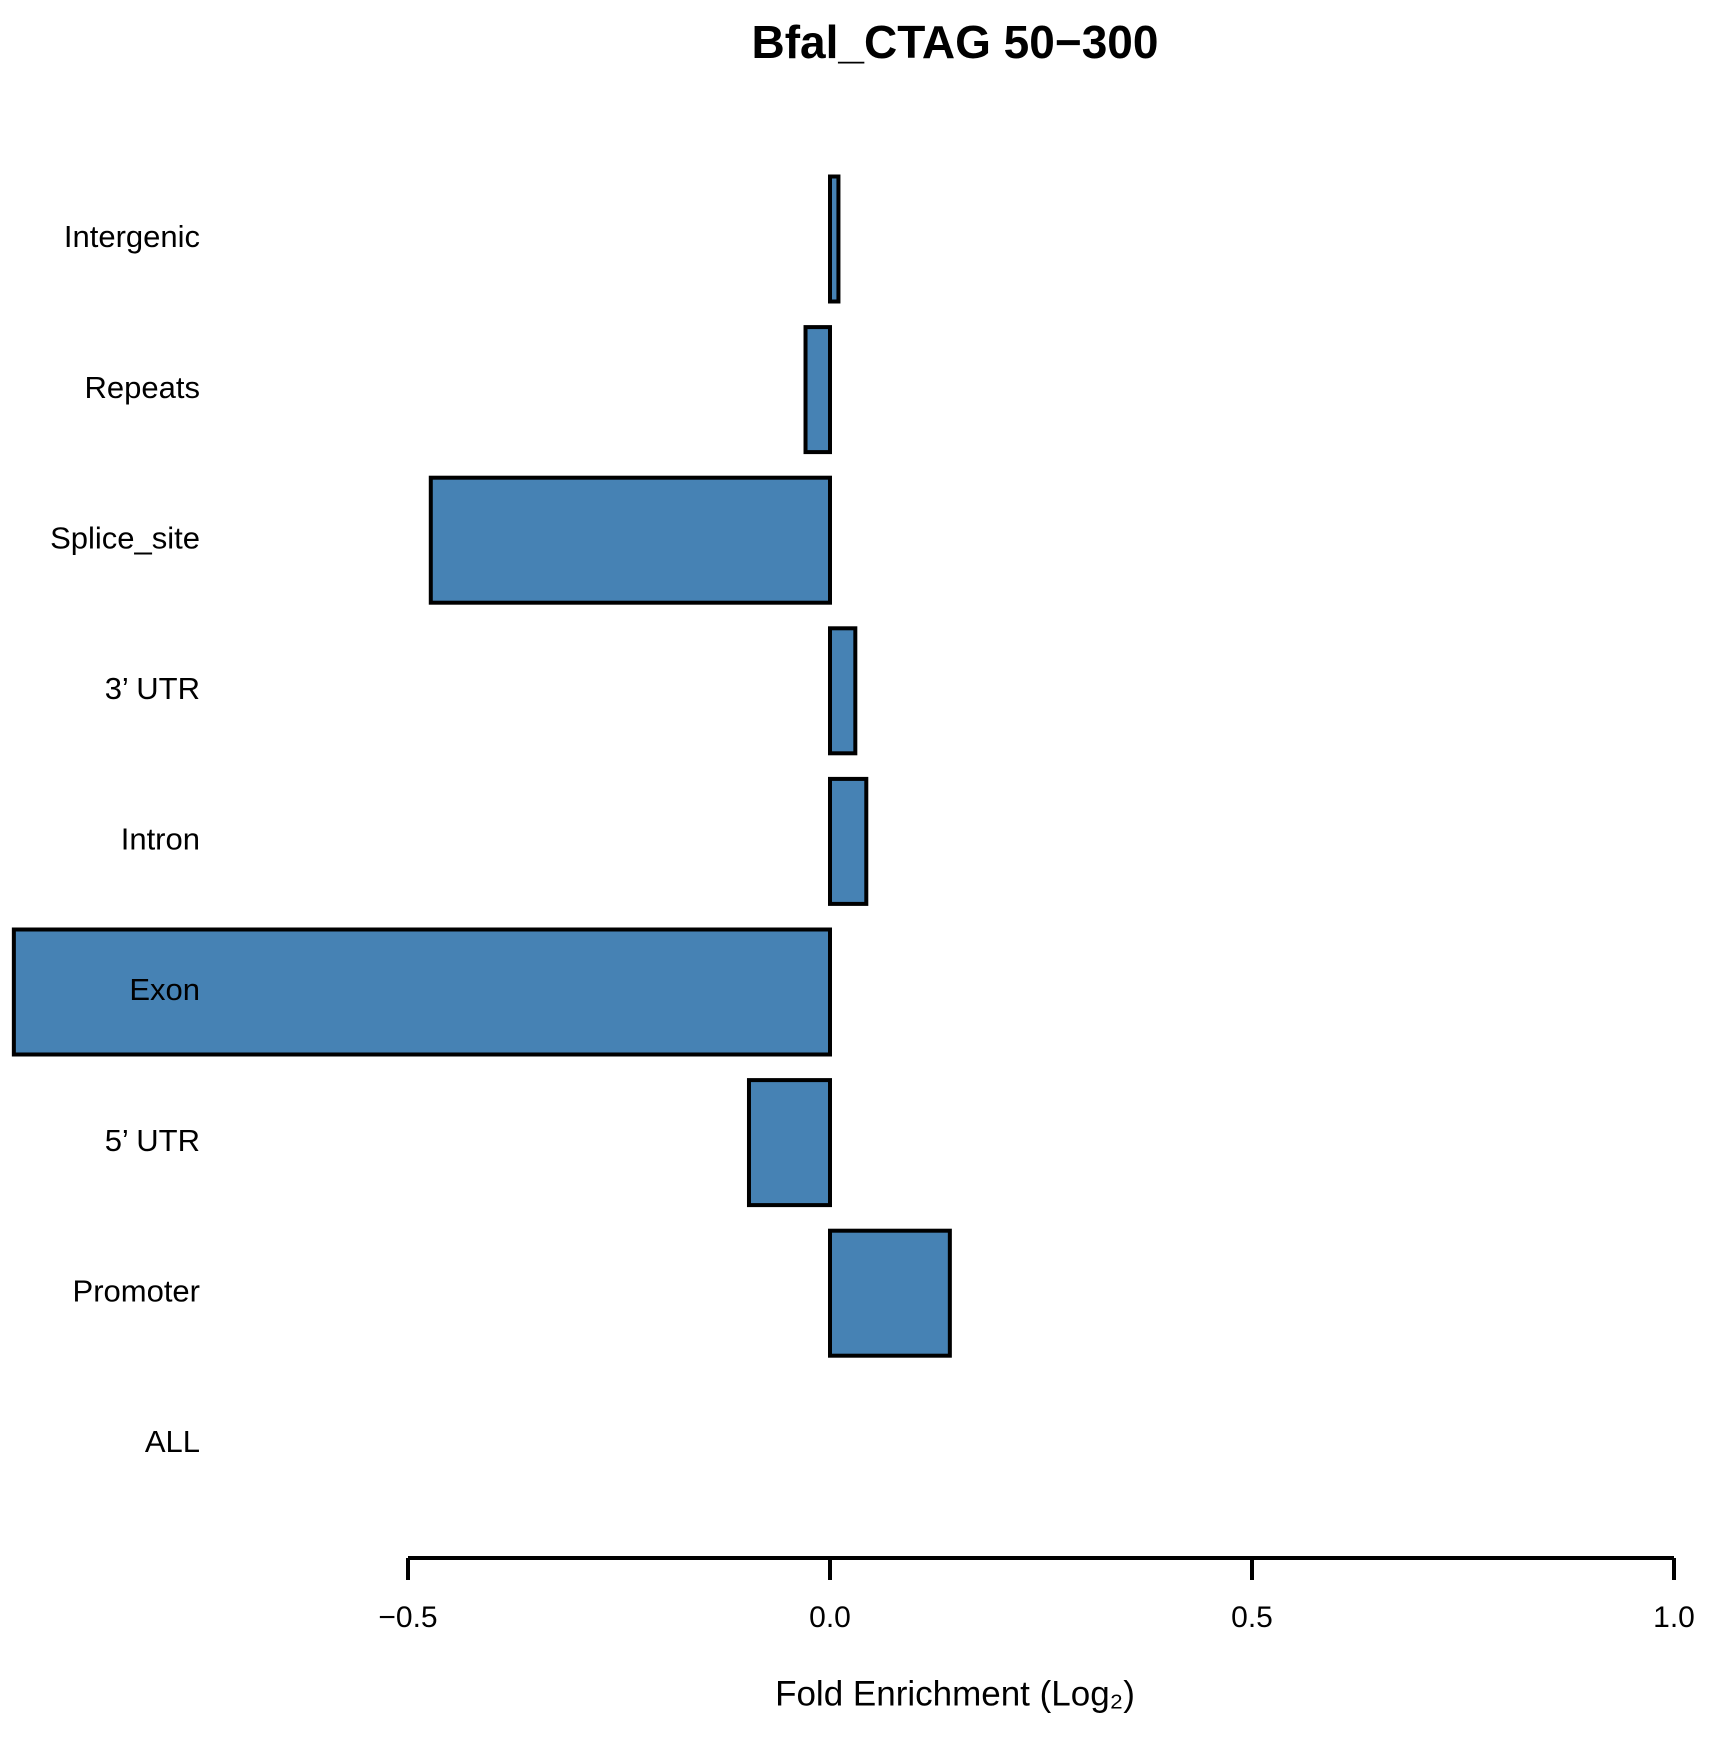  What do you see at coordinates (152, 688) in the screenshot?
I see `y-tick-label: 3’ UTR` at bounding box center [152, 688].